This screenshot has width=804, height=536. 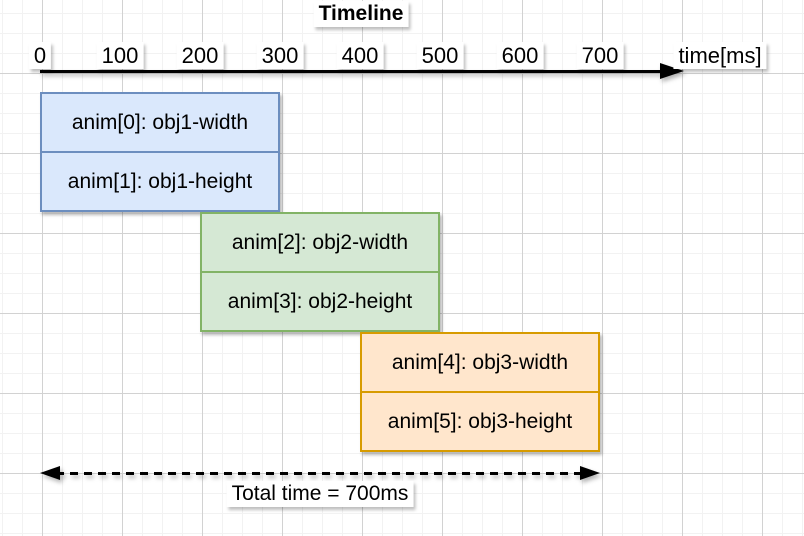 I want to click on track-obj2: anim[2]: obj2-width anim[3]: obj2-height, so click(x=320, y=272).